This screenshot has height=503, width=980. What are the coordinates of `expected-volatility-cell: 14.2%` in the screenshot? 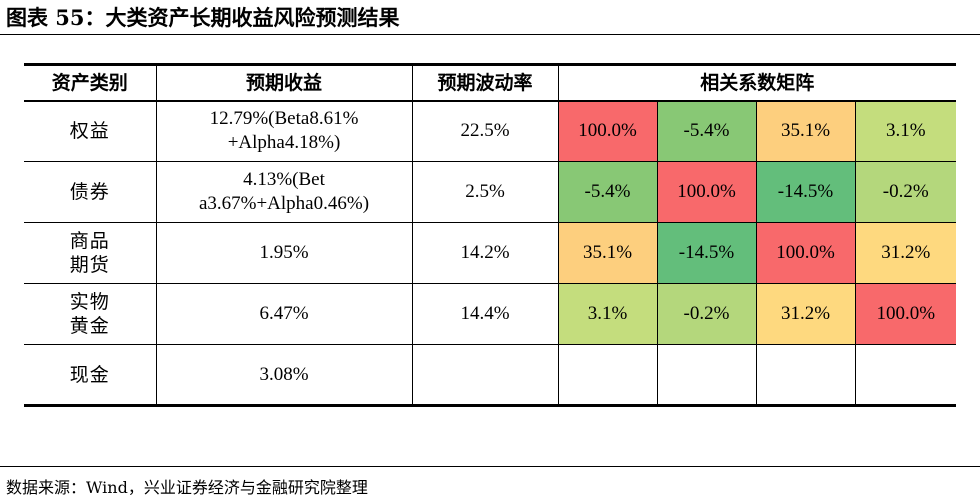 It's located at (485, 253).